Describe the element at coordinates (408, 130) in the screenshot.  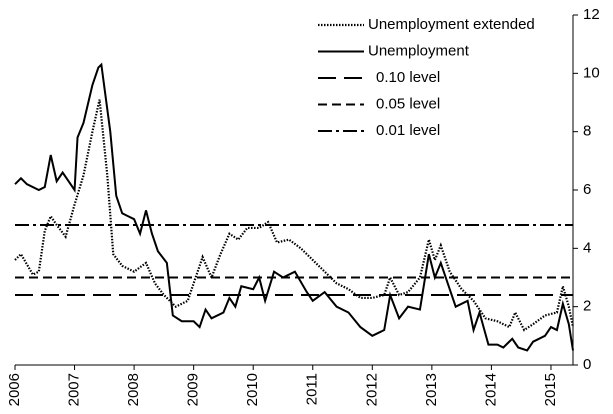
I see `legend-label: 0.01 level` at that location.